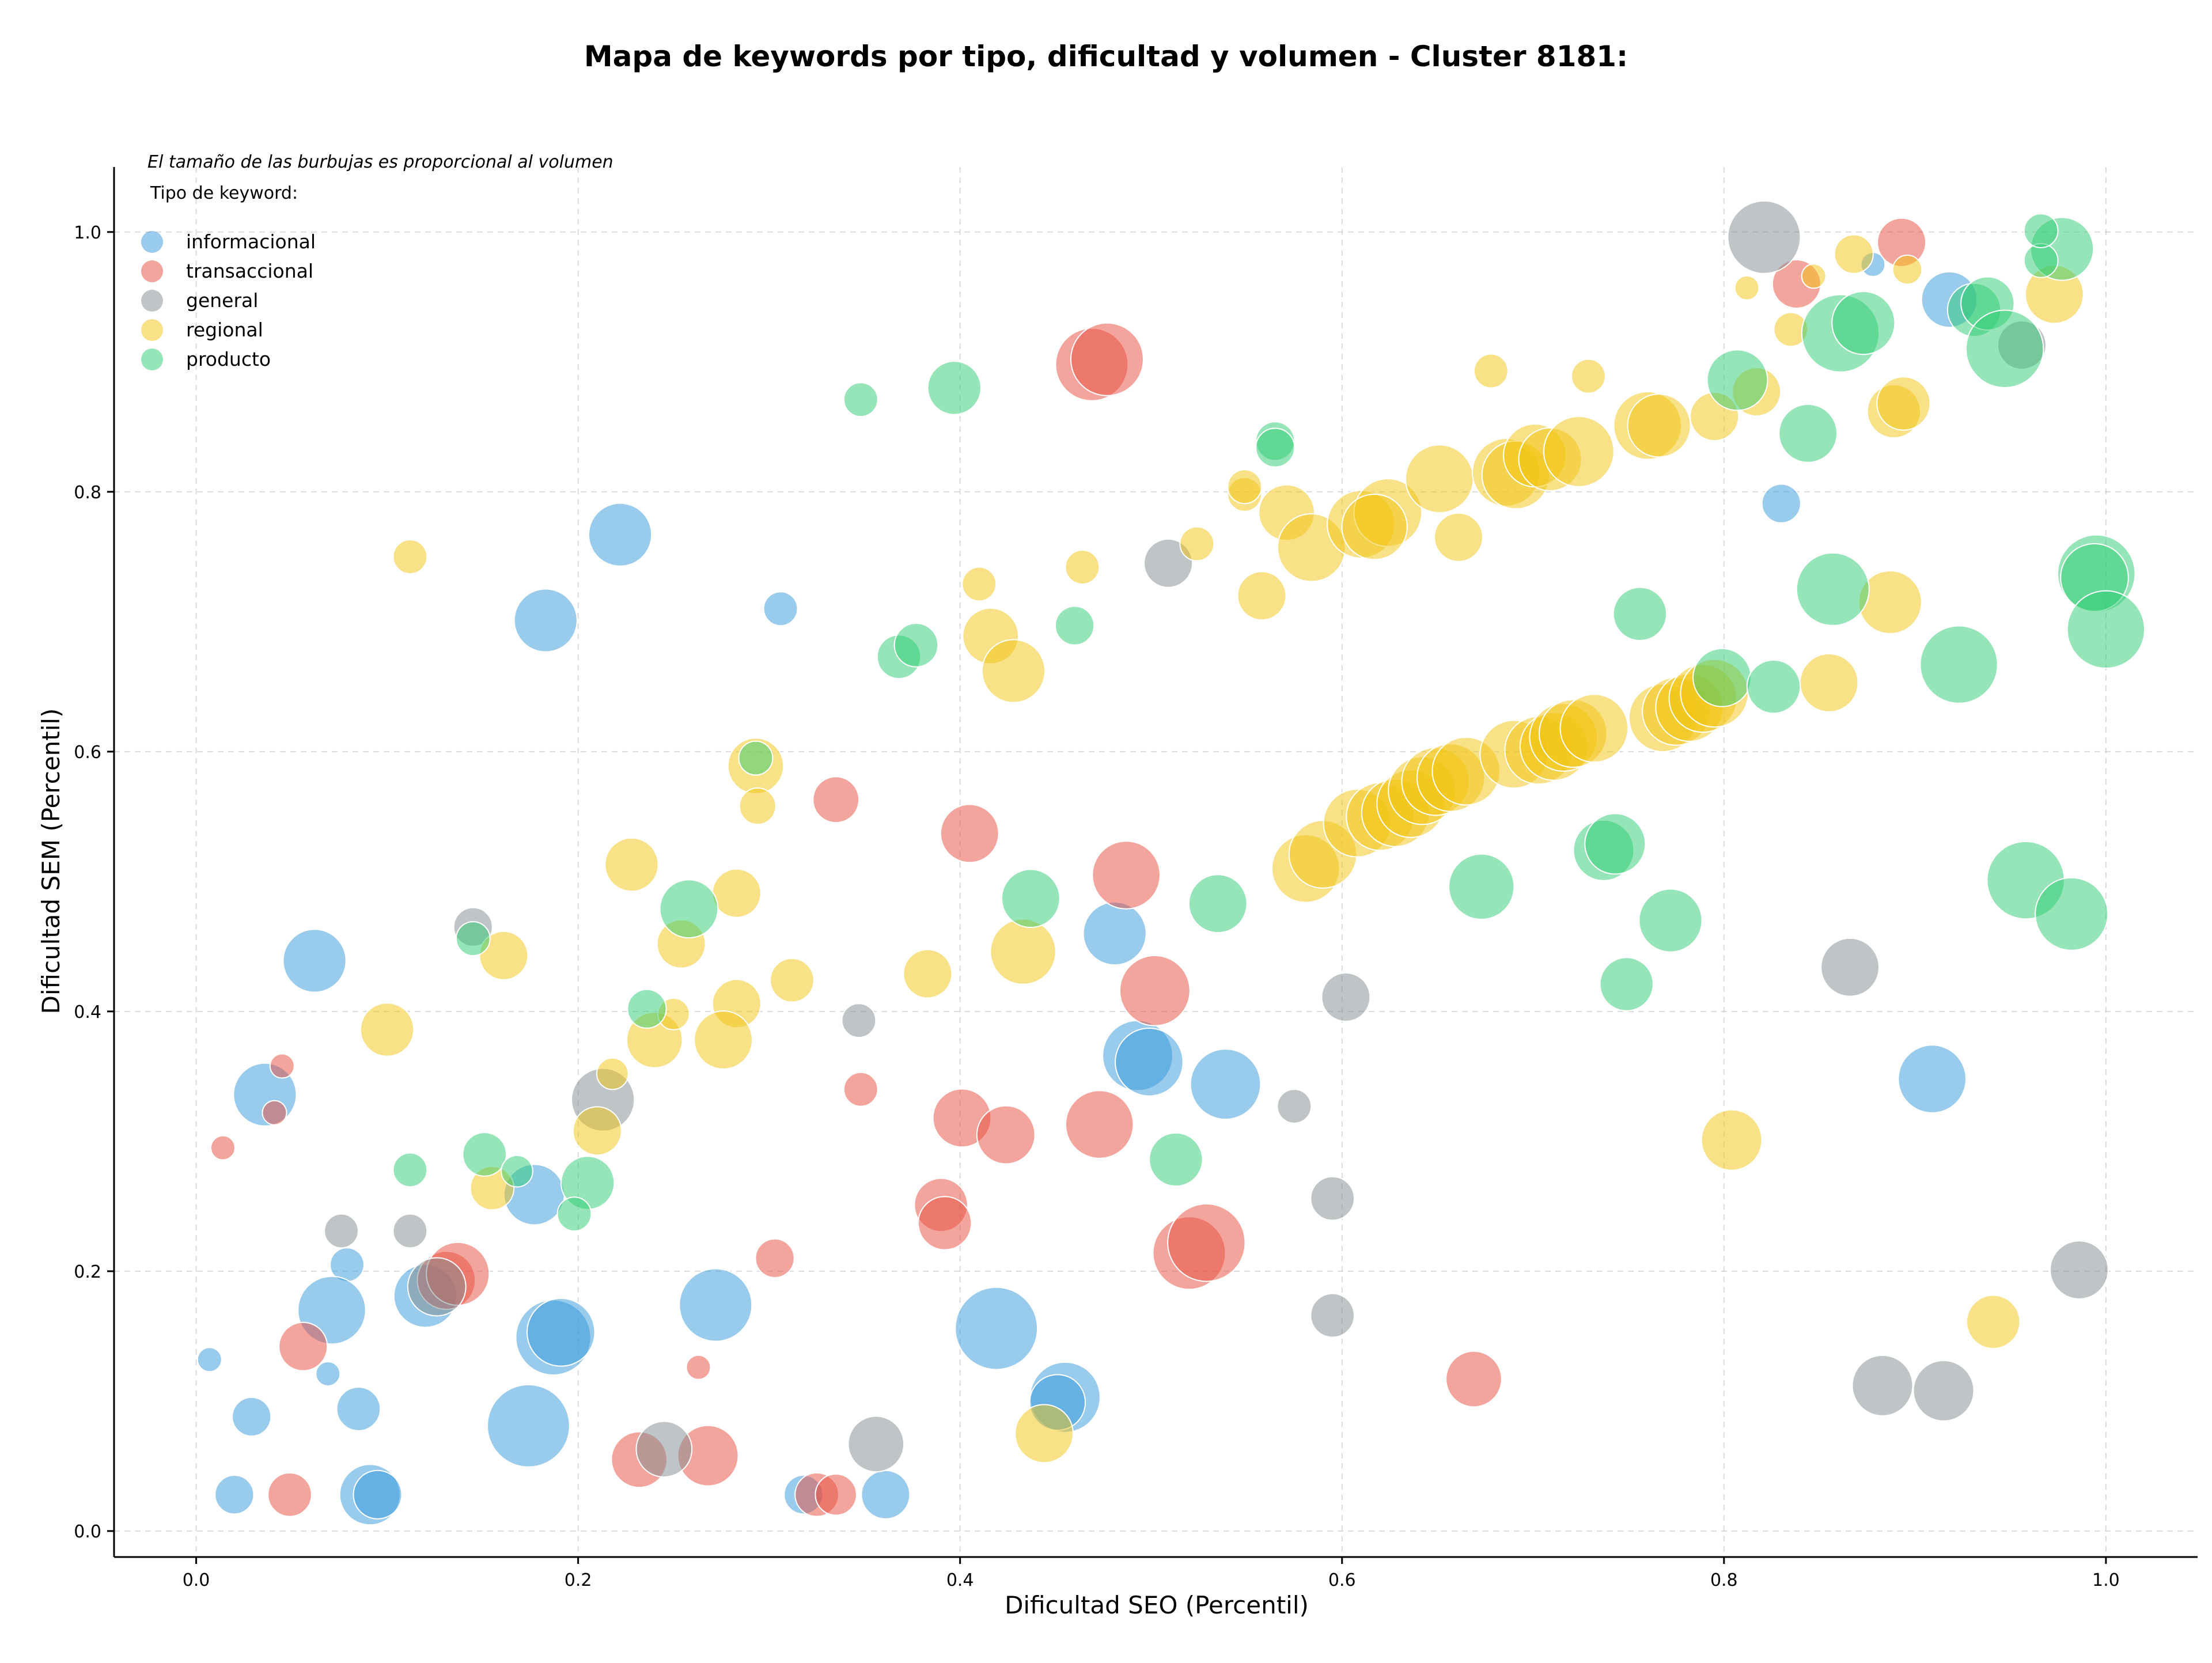 The height and width of the screenshot is (1663, 2212). What do you see at coordinates (228, 359) in the screenshot?
I see `legend-label-producto: producto` at bounding box center [228, 359].